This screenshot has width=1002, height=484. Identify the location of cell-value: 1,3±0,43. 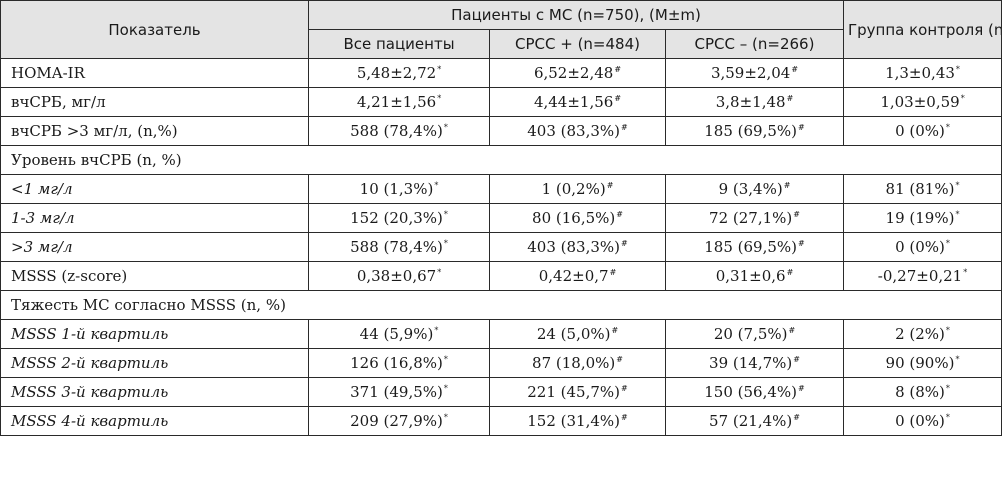
(920, 73).